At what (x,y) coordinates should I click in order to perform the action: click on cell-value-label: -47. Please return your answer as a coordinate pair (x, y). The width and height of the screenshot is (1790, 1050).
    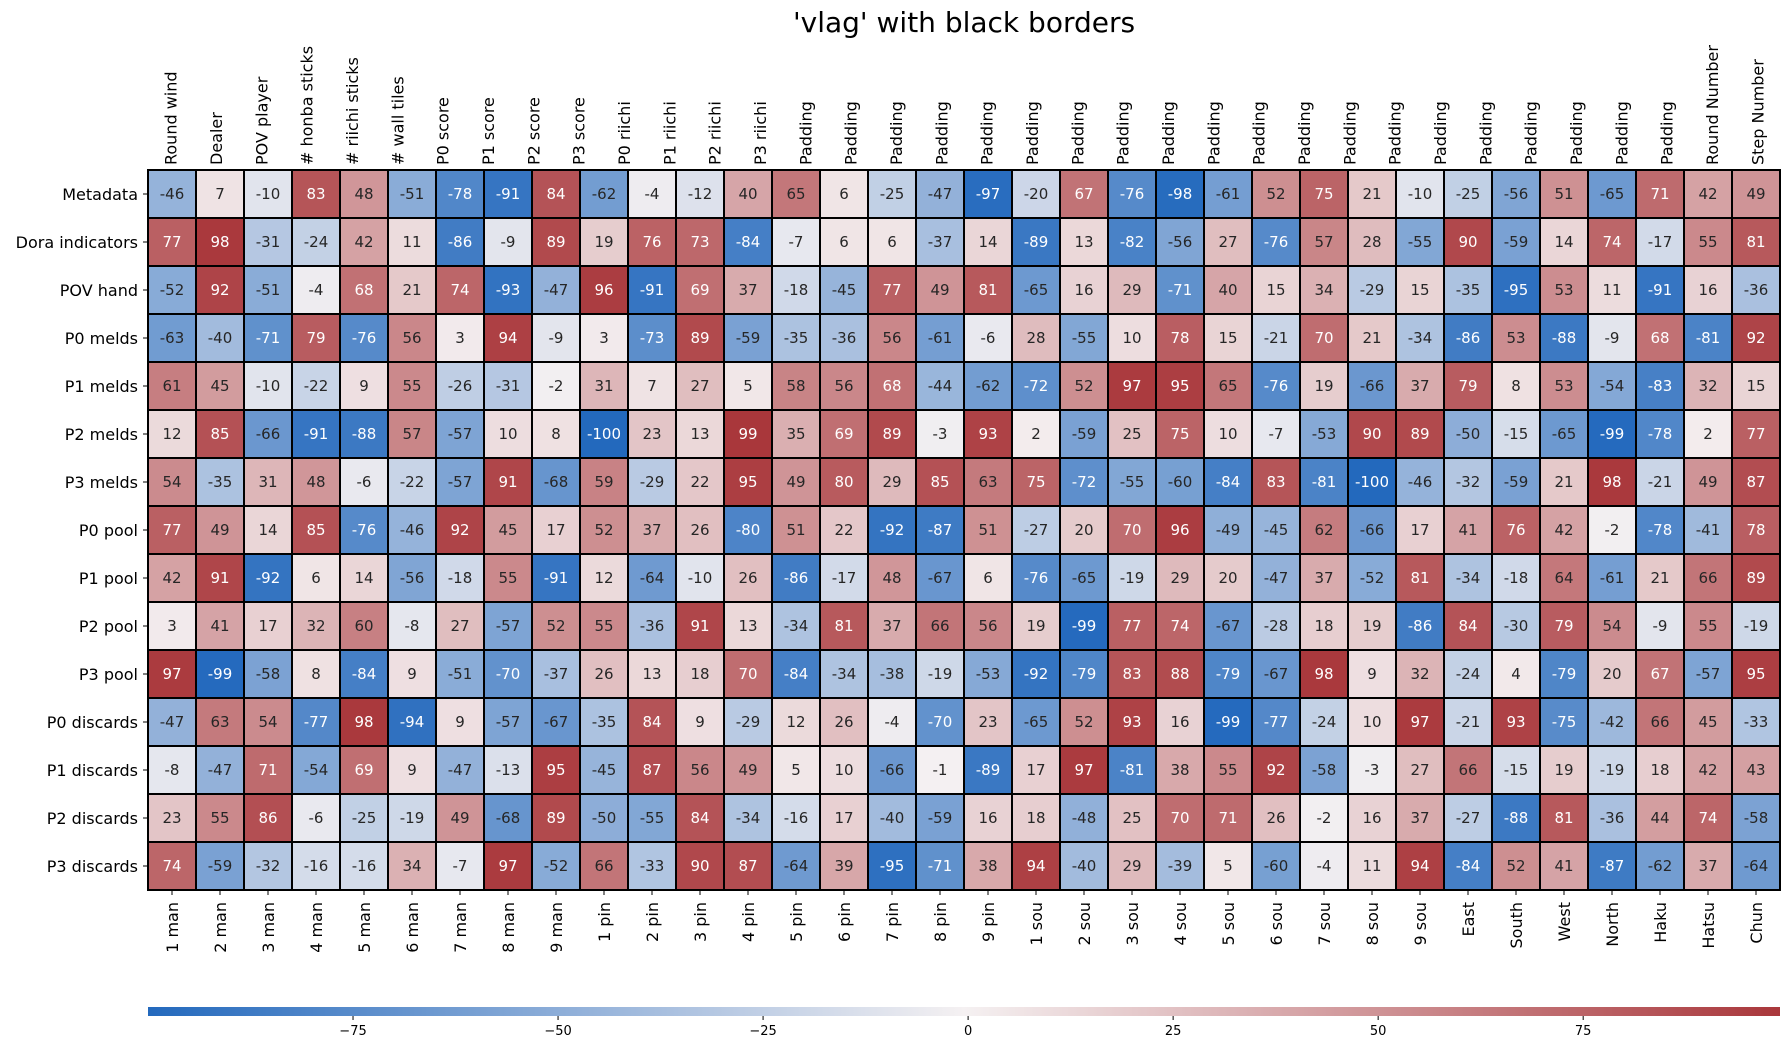
    Looking at the image, I should click on (220, 770).